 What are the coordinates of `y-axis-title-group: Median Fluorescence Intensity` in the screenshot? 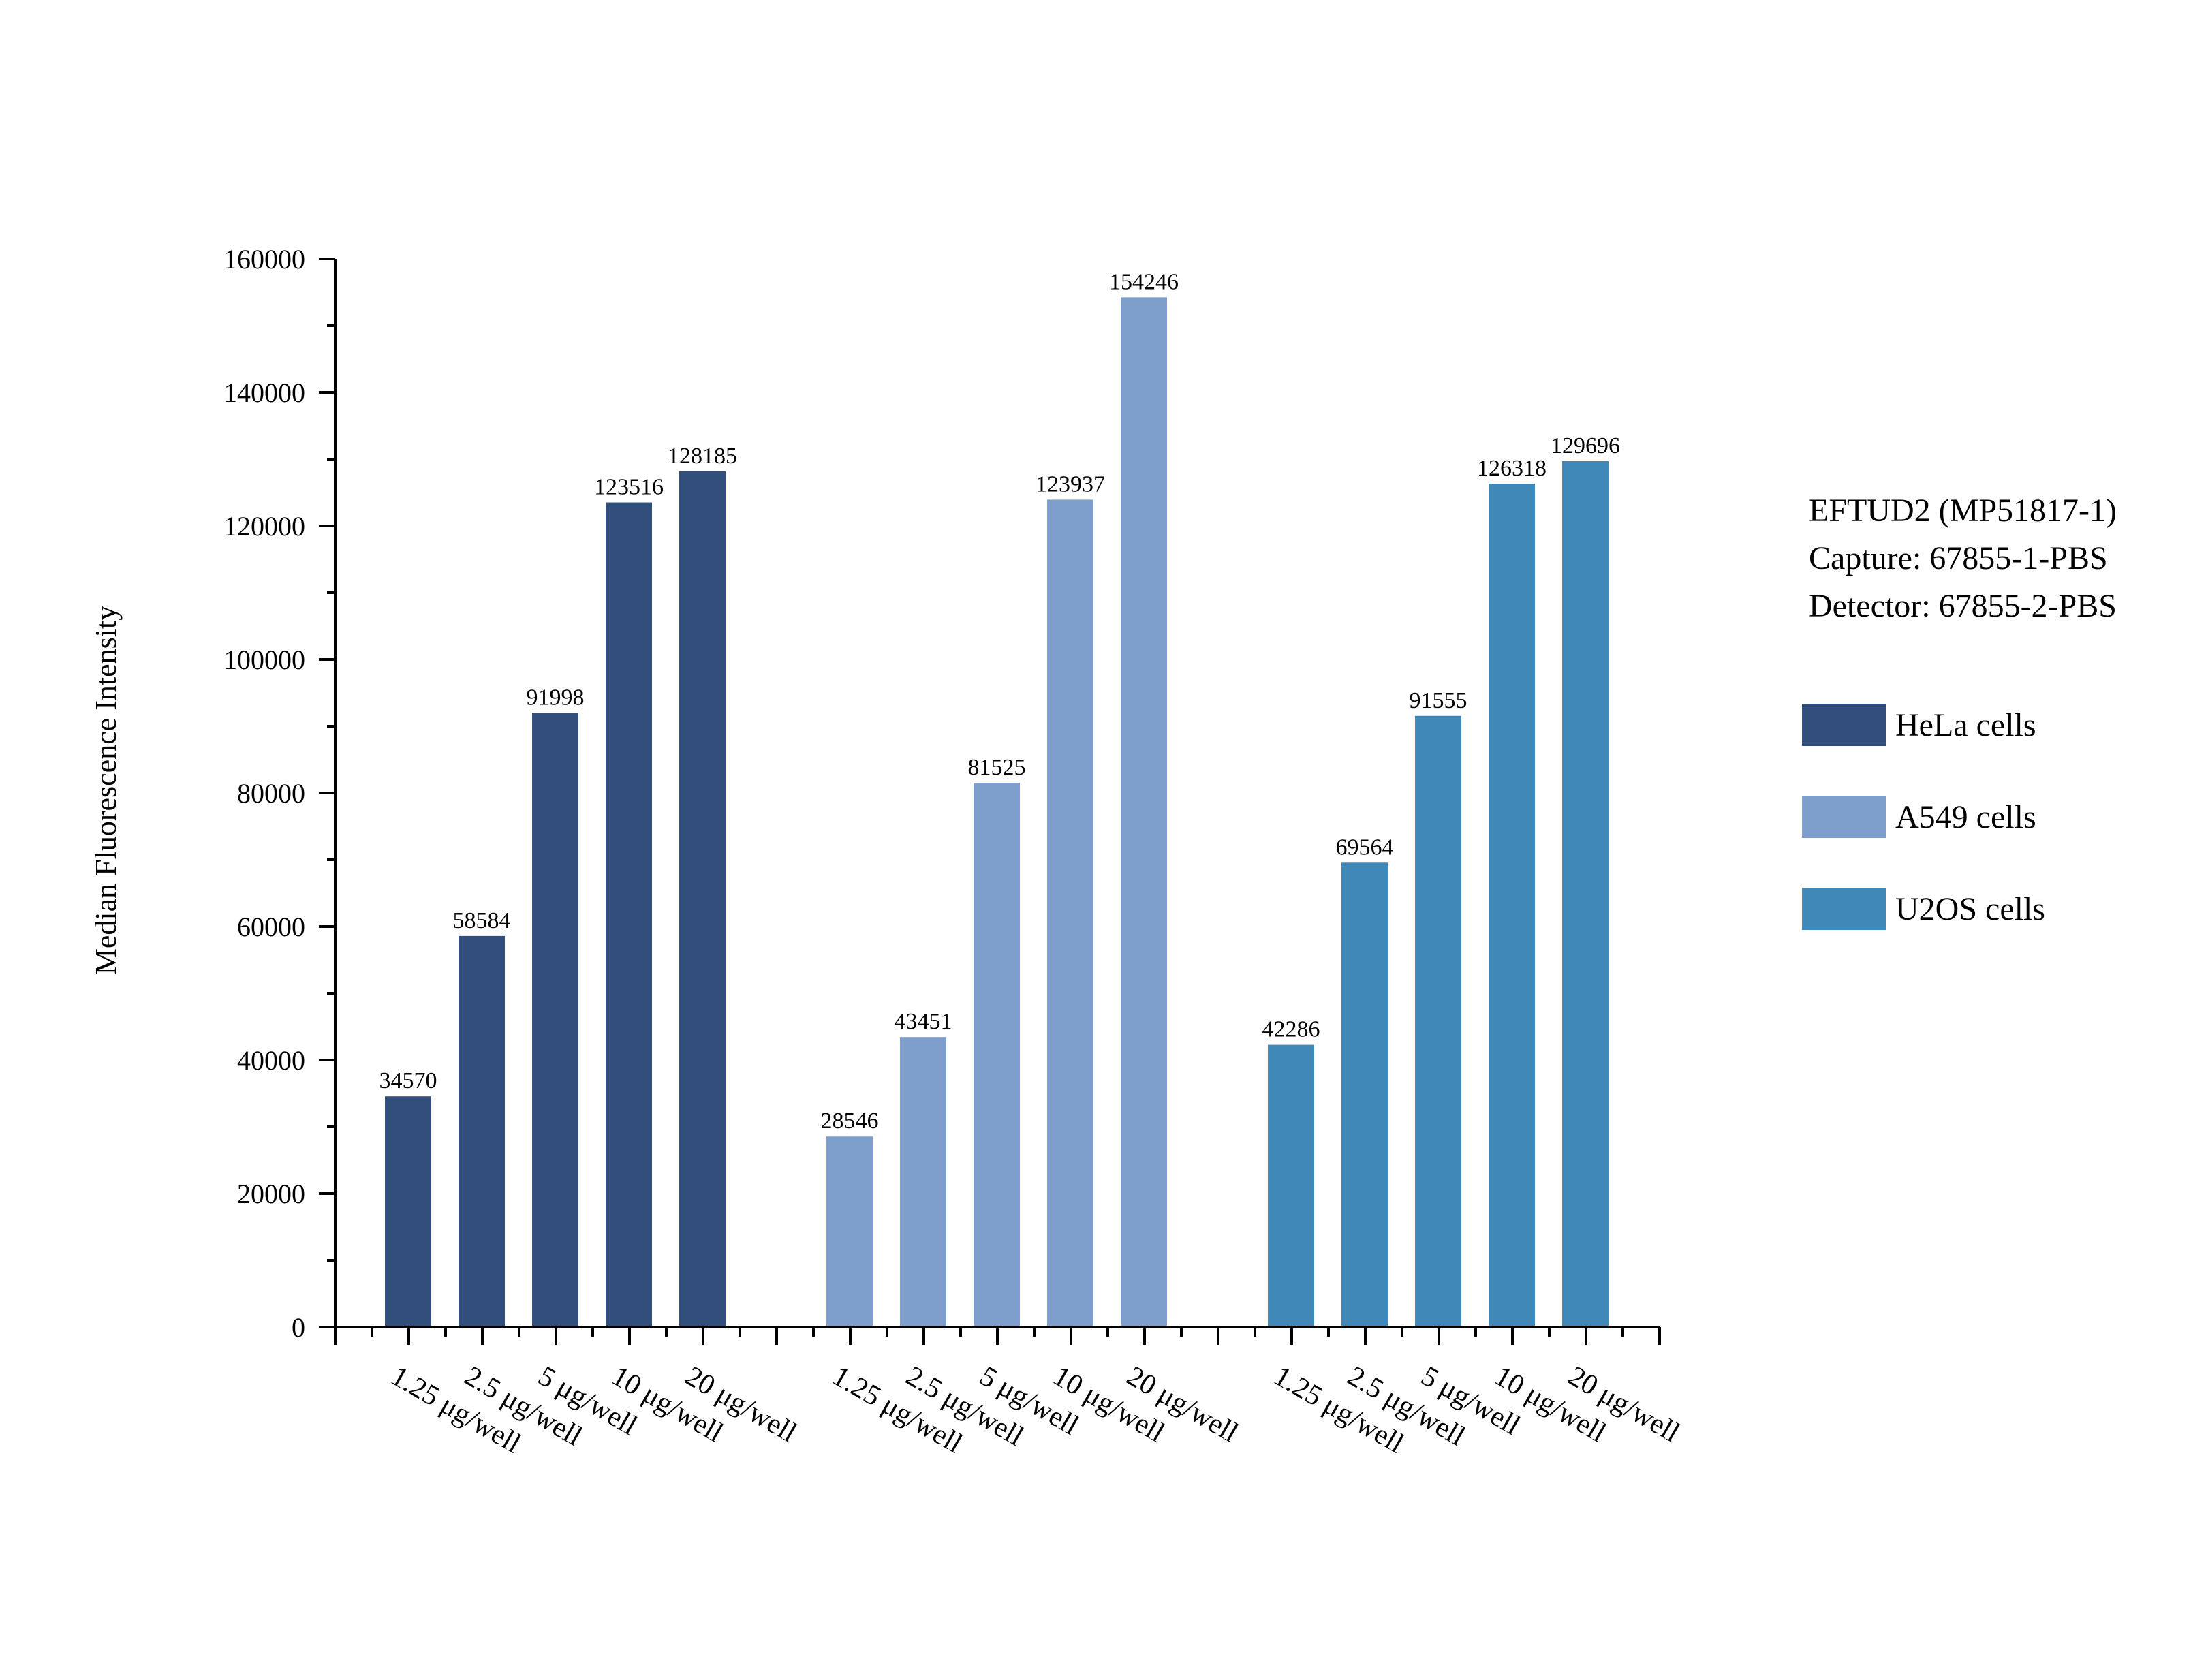 It's located at (106, 791).